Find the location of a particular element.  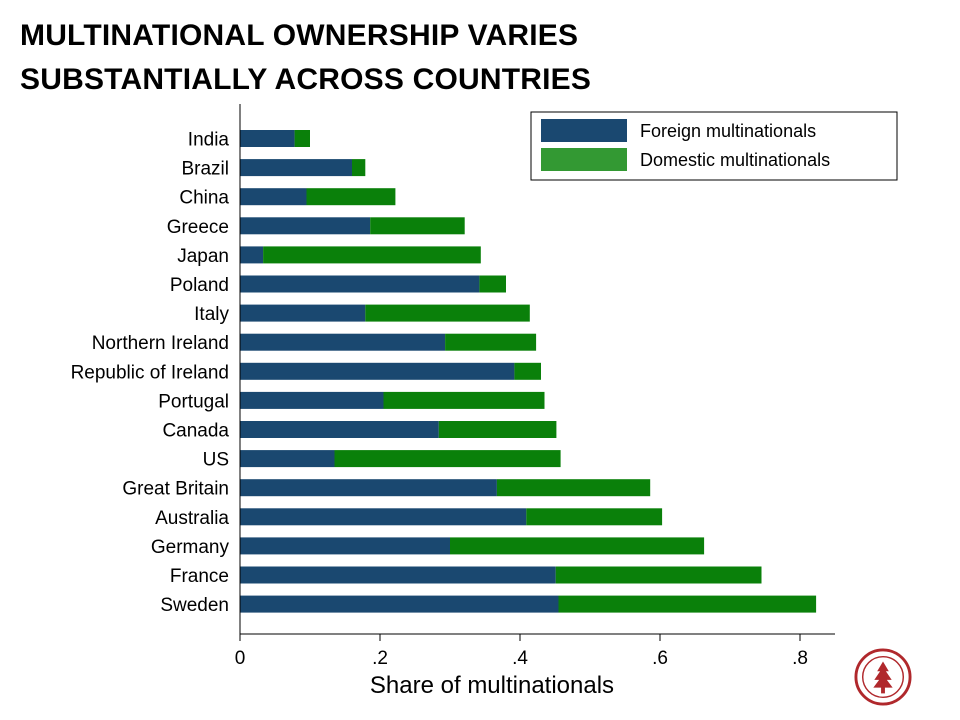

category-label: France is located at coordinates (199, 576).